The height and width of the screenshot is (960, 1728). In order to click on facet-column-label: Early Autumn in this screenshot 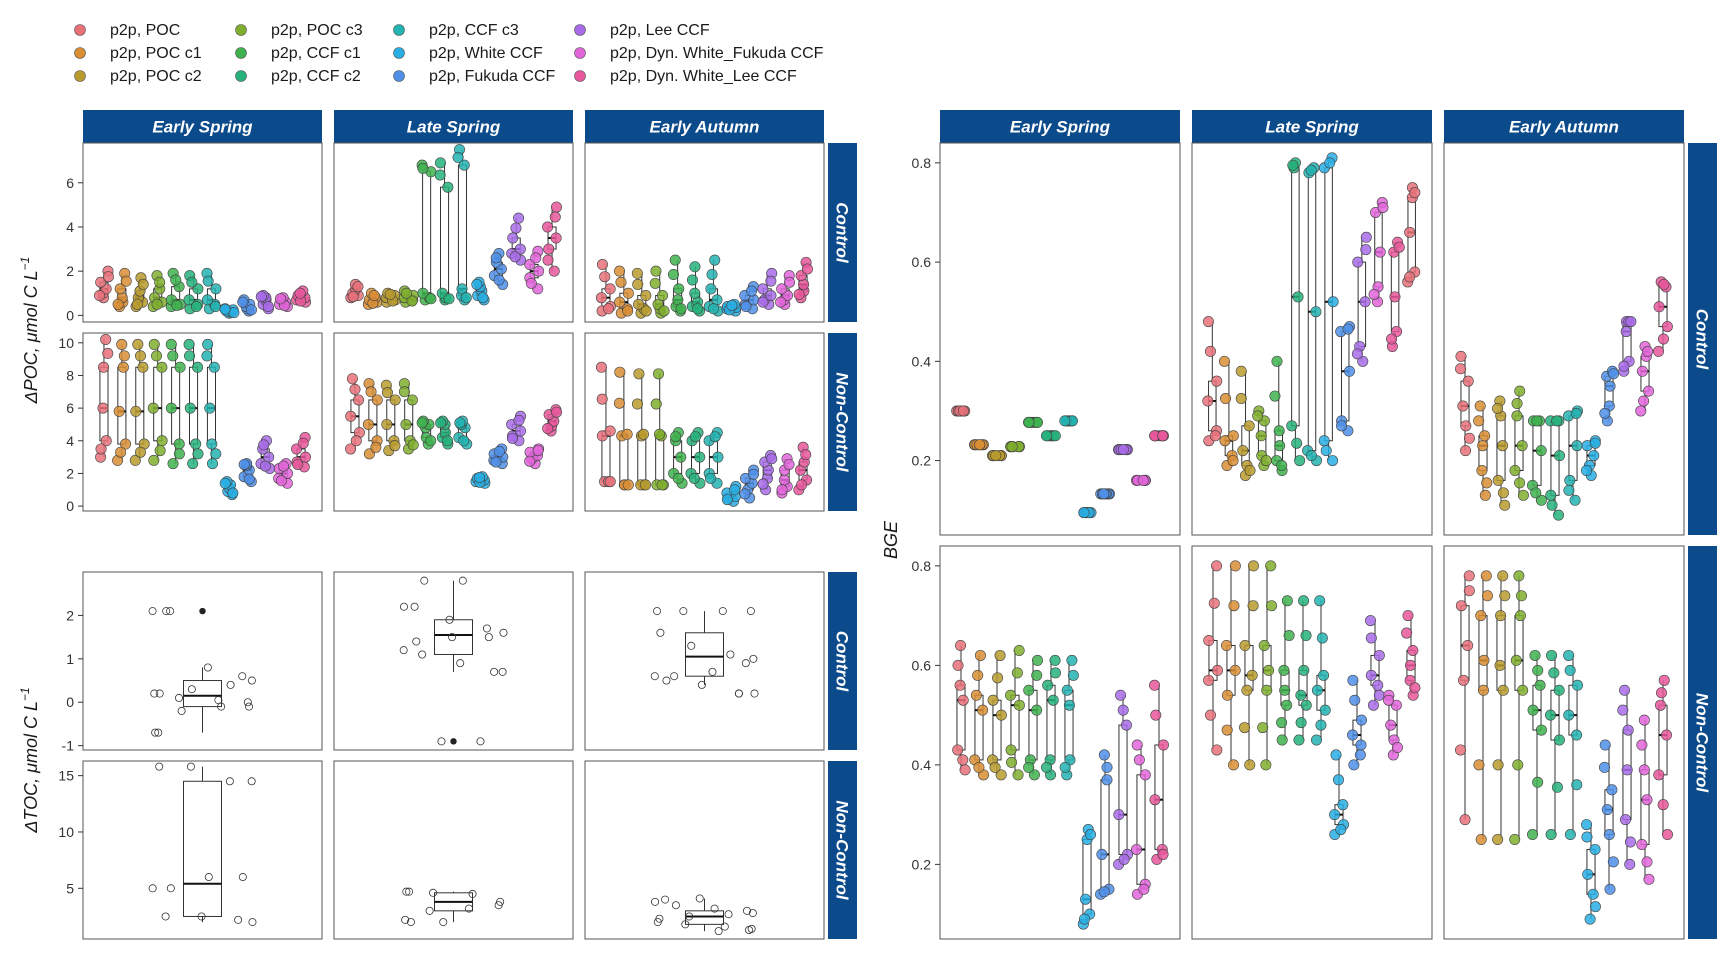, I will do `click(1564, 127)`.